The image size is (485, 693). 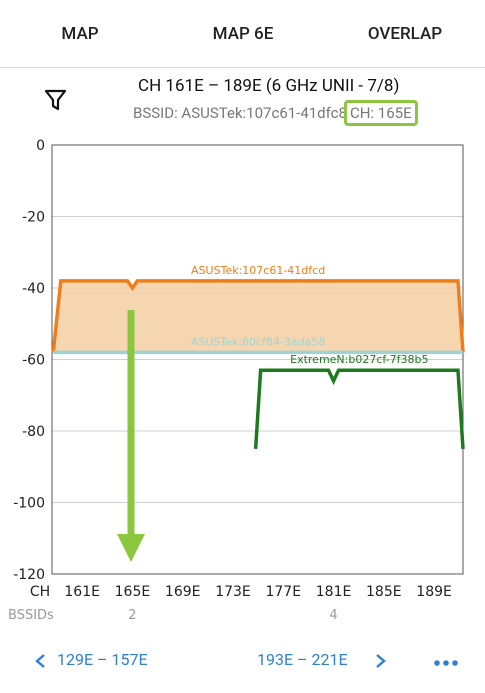 What do you see at coordinates (380, 661) in the screenshot?
I see `next-icon` at bounding box center [380, 661].